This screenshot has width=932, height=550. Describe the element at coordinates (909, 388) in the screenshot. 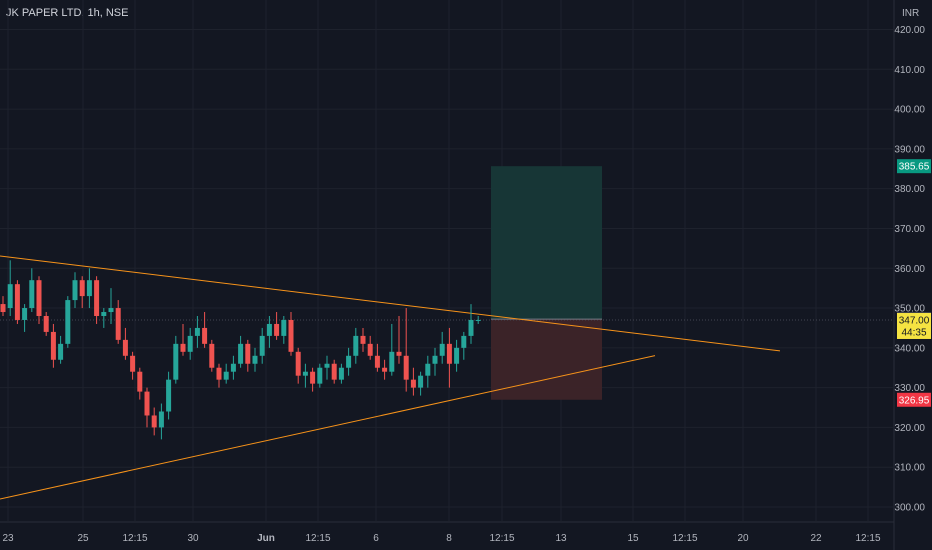

I see `price-tick-label: 330.00` at that location.